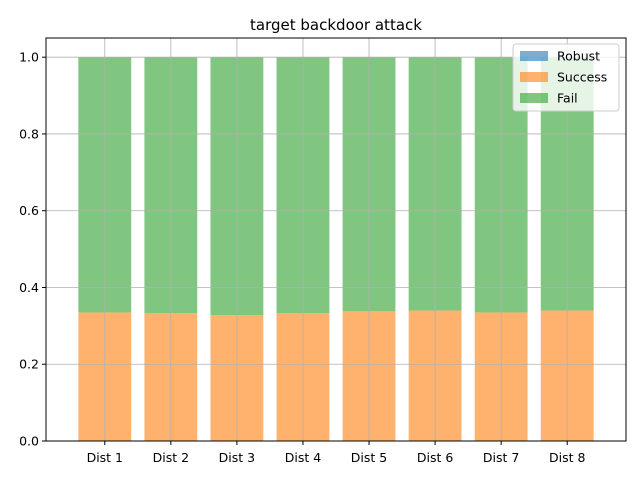 This screenshot has width=640, height=480. I want to click on y-tick-label: 0.8, so click(29, 133).